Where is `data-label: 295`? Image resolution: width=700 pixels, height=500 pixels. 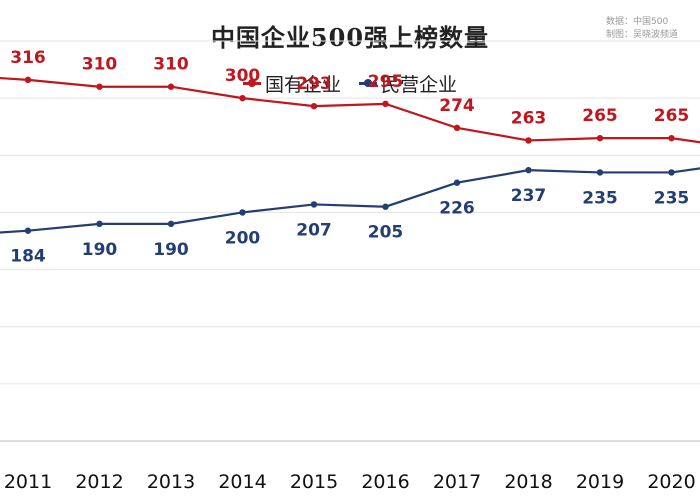 data-label: 295 is located at coordinates (386, 82).